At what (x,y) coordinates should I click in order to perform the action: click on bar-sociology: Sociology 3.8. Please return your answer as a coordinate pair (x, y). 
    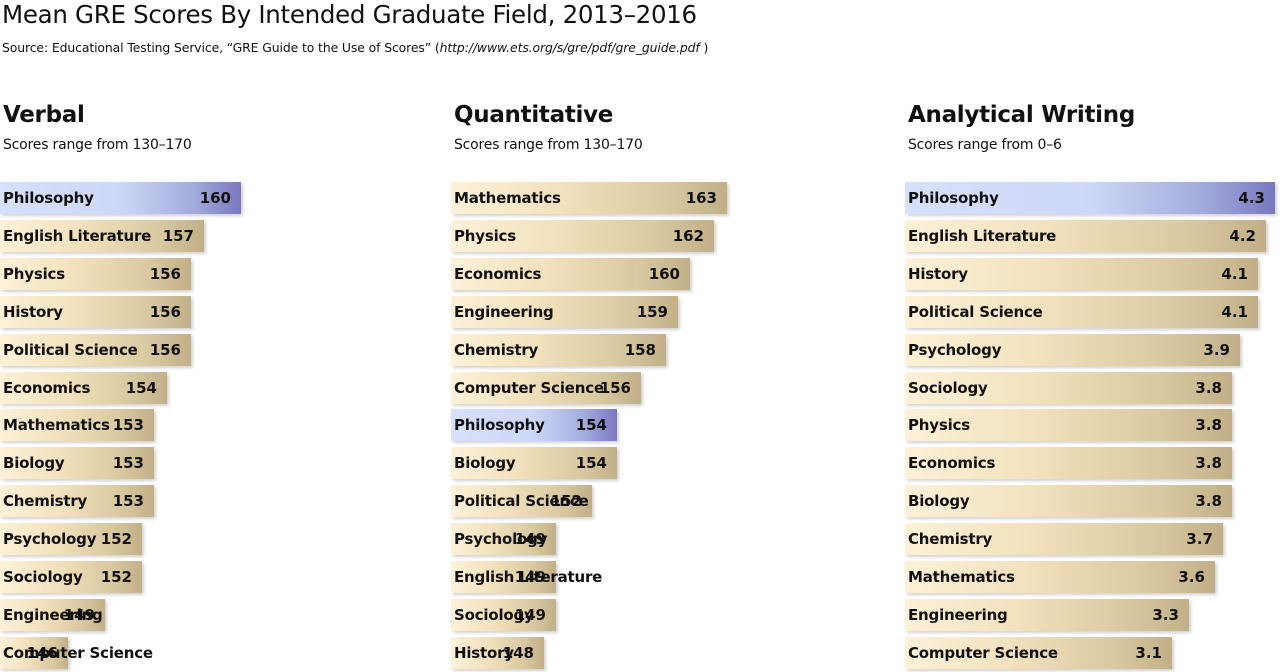
    Looking at the image, I should click on (1068, 387).